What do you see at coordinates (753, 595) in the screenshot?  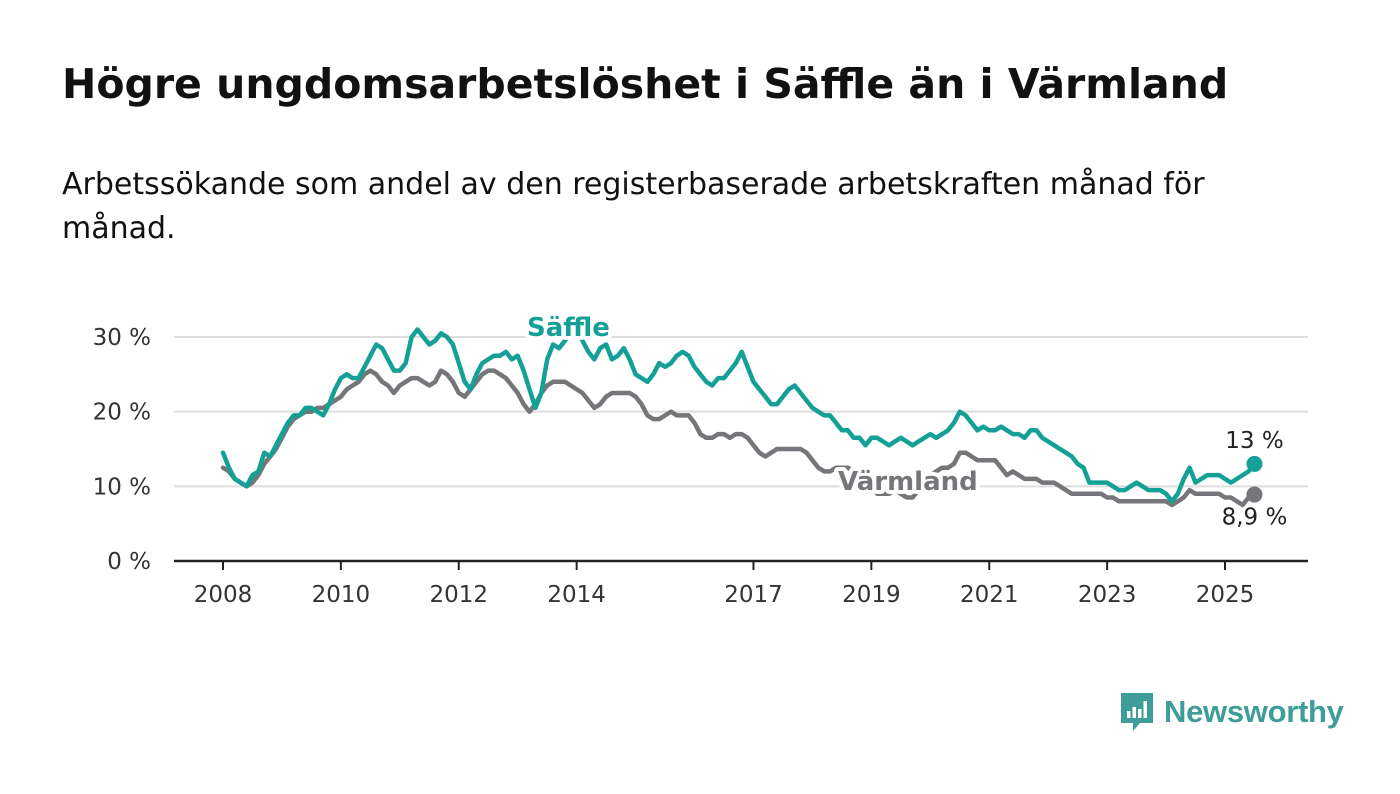 I see `x-tick-label: 2017` at bounding box center [753, 595].